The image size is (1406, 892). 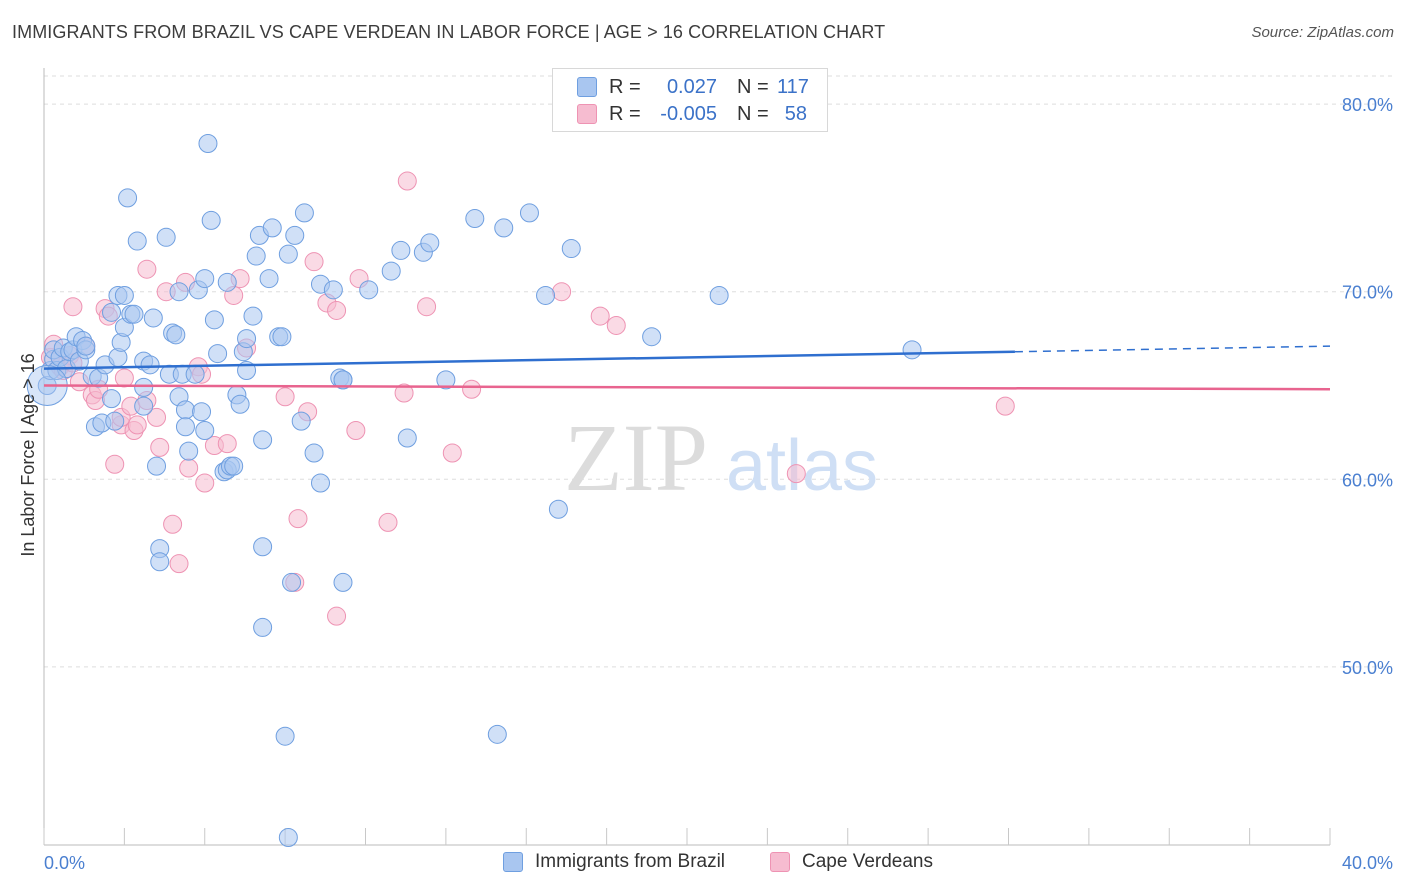 I want to click on y-tick-label: 80.0%, so click(x=1367, y=105).